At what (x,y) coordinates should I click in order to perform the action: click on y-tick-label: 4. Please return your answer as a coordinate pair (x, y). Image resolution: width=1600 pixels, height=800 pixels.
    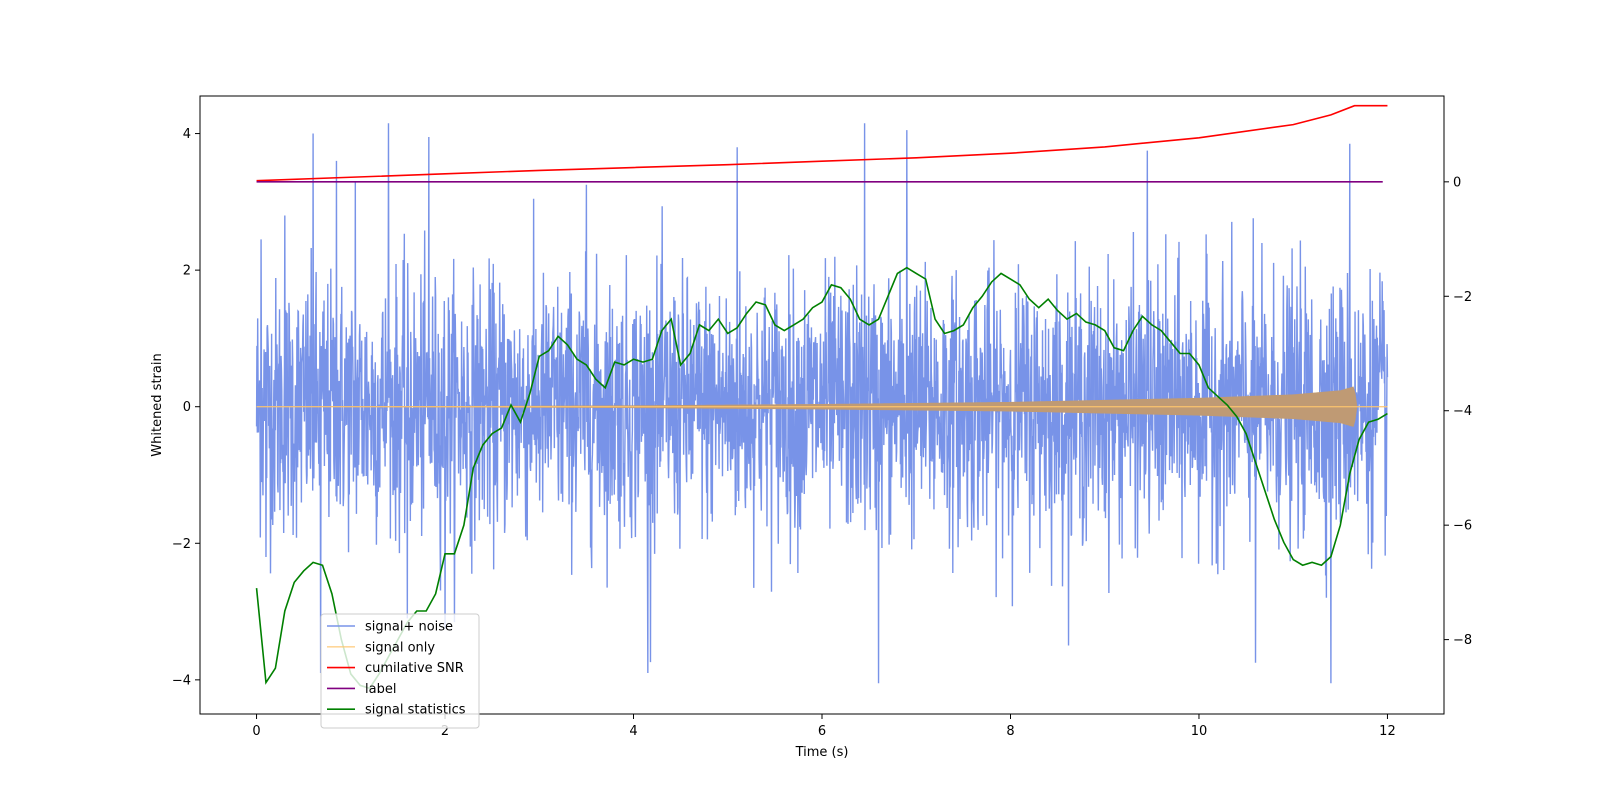
    Looking at the image, I should click on (187, 134).